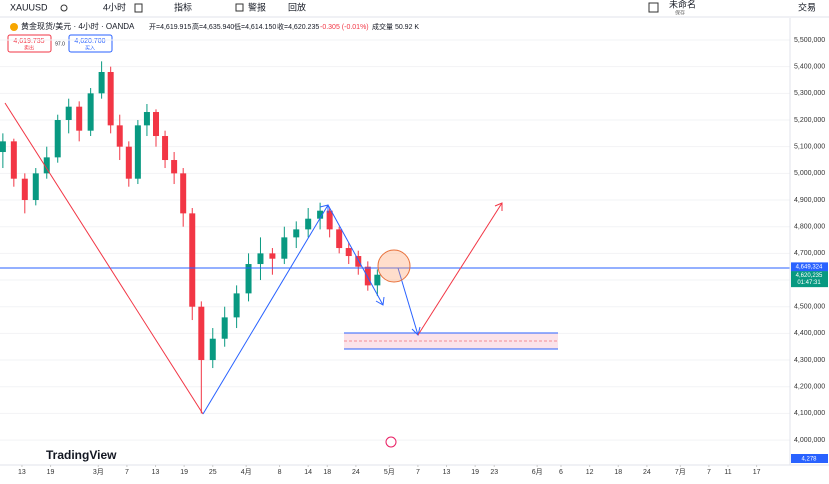 This screenshot has height=484, width=829. What do you see at coordinates (297, 6) in the screenshot?
I see `replay: 回放` at bounding box center [297, 6].